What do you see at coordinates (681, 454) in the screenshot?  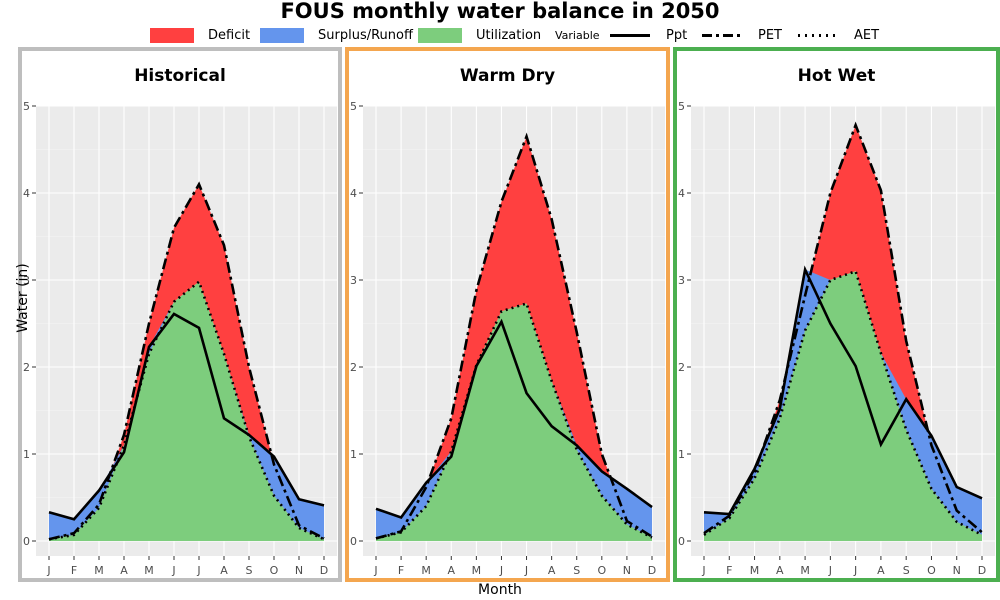 I see `y-tick-label-2: 1` at bounding box center [681, 454].